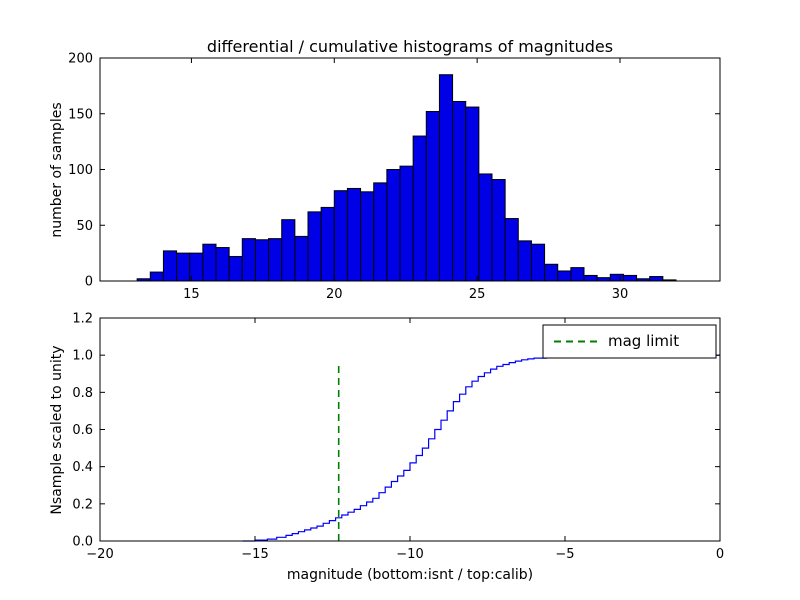 This screenshot has height=600, width=800. Describe the element at coordinates (82, 467) in the screenshot. I see `y-tick-label: 0.4` at that location.